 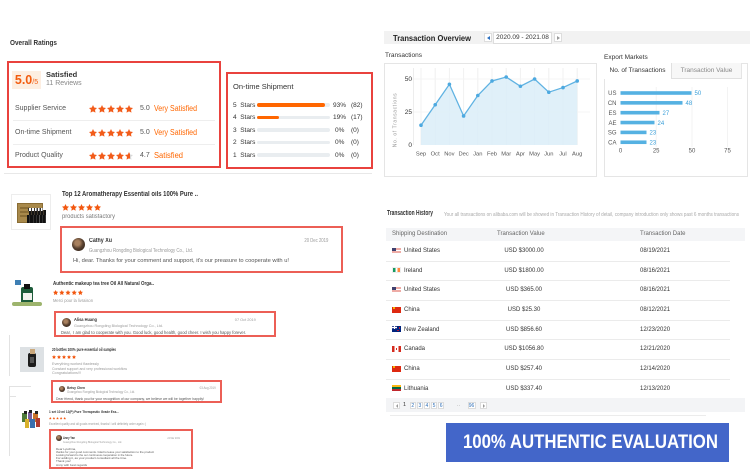 What do you see at coordinates (506, 155) in the screenshot?
I see `svg-text: Mar` at bounding box center [506, 155].